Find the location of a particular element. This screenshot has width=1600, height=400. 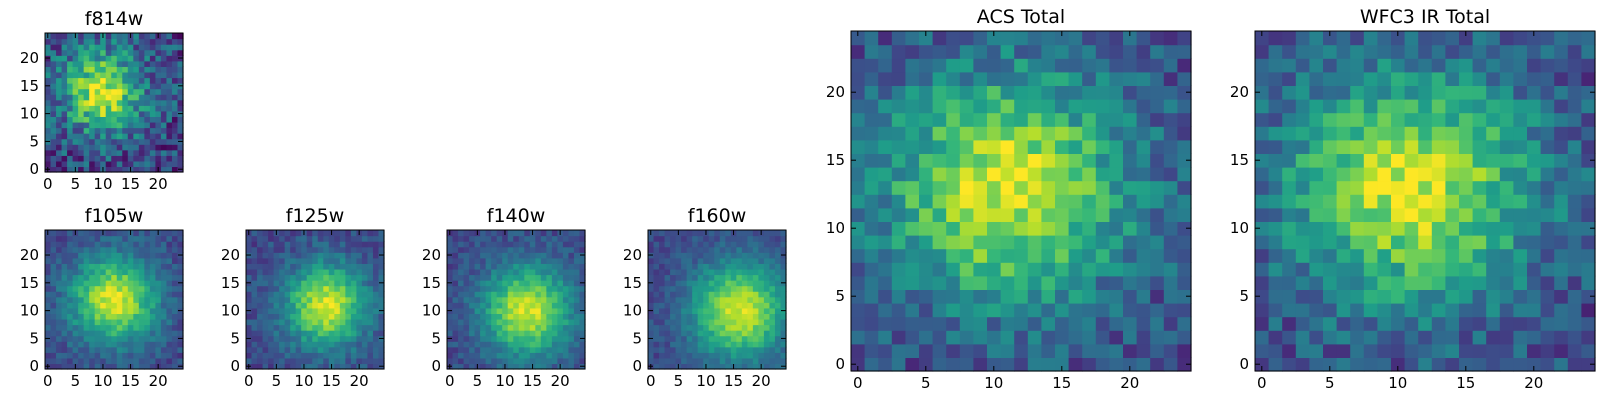

panel-title: f160w is located at coordinates (717, 216).